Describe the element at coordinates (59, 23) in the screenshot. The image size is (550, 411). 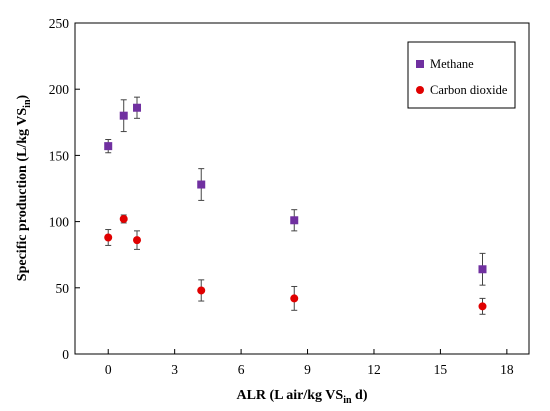
I see `y-tick-label: 250` at that location.